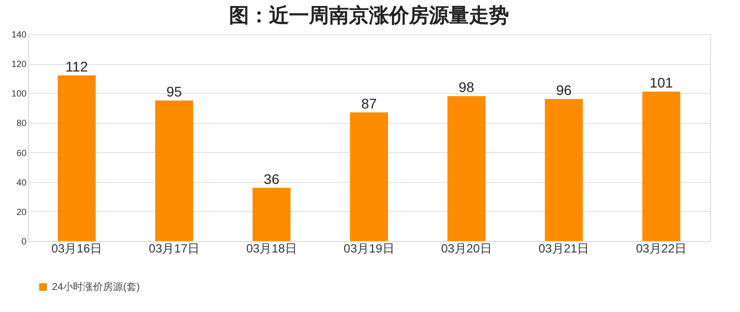 The height and width of the screenshot is (312, 740). Describe the element at coordinates (174, 92) in the screenshot. I see `data-label: 95` at that location.